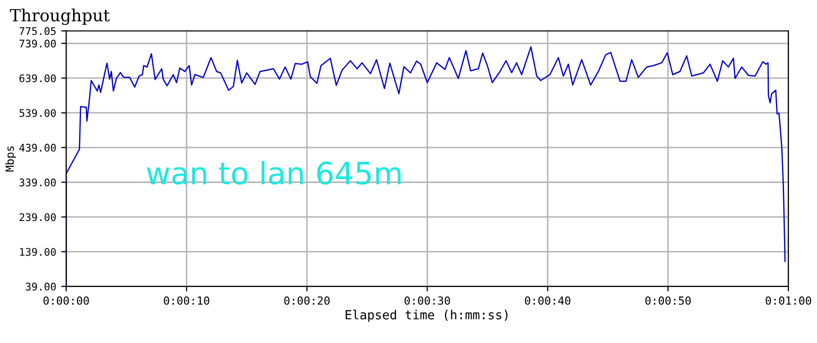 This screenshot has height=343, width=817. Describe the element at coordinates (547, 300) in the screenshot. I see `x-tick-label: 0:00:40` at that location.